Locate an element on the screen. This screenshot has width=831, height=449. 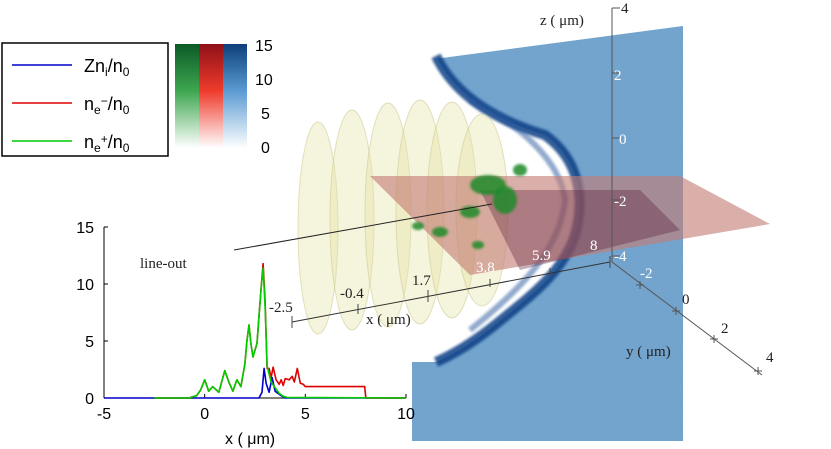
legend-label-ne-minus: ne−/n0 is located at coordinates (107, 105).